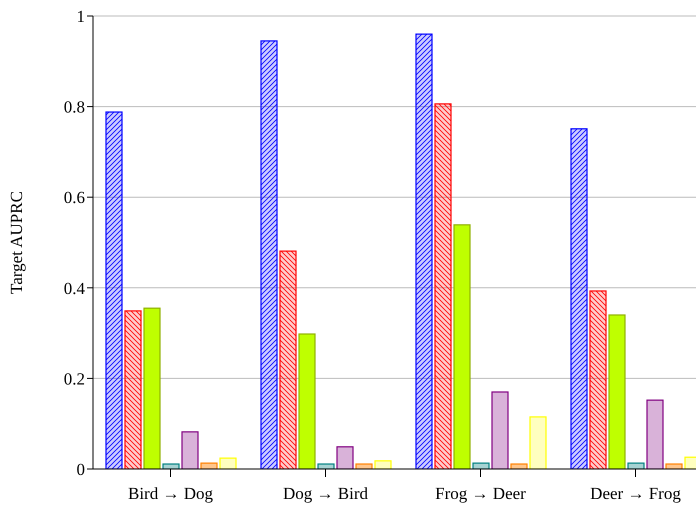 The image size is (696, 517). What do you see at coordinates (74, 107) in the screenshot?
I see `y-tick-label: 0.8` at bounding box center [74, 107].